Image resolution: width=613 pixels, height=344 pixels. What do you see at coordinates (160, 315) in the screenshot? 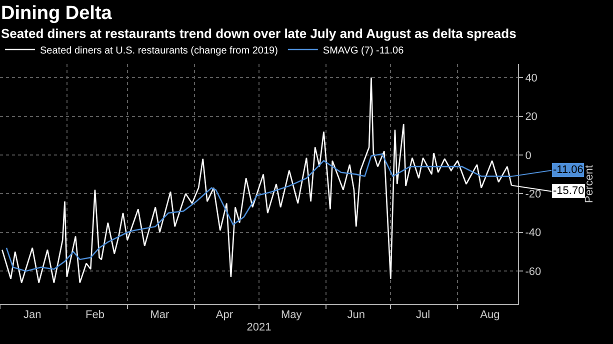
I see `x-tick-label: Mar` at bounding box center [160, 315].